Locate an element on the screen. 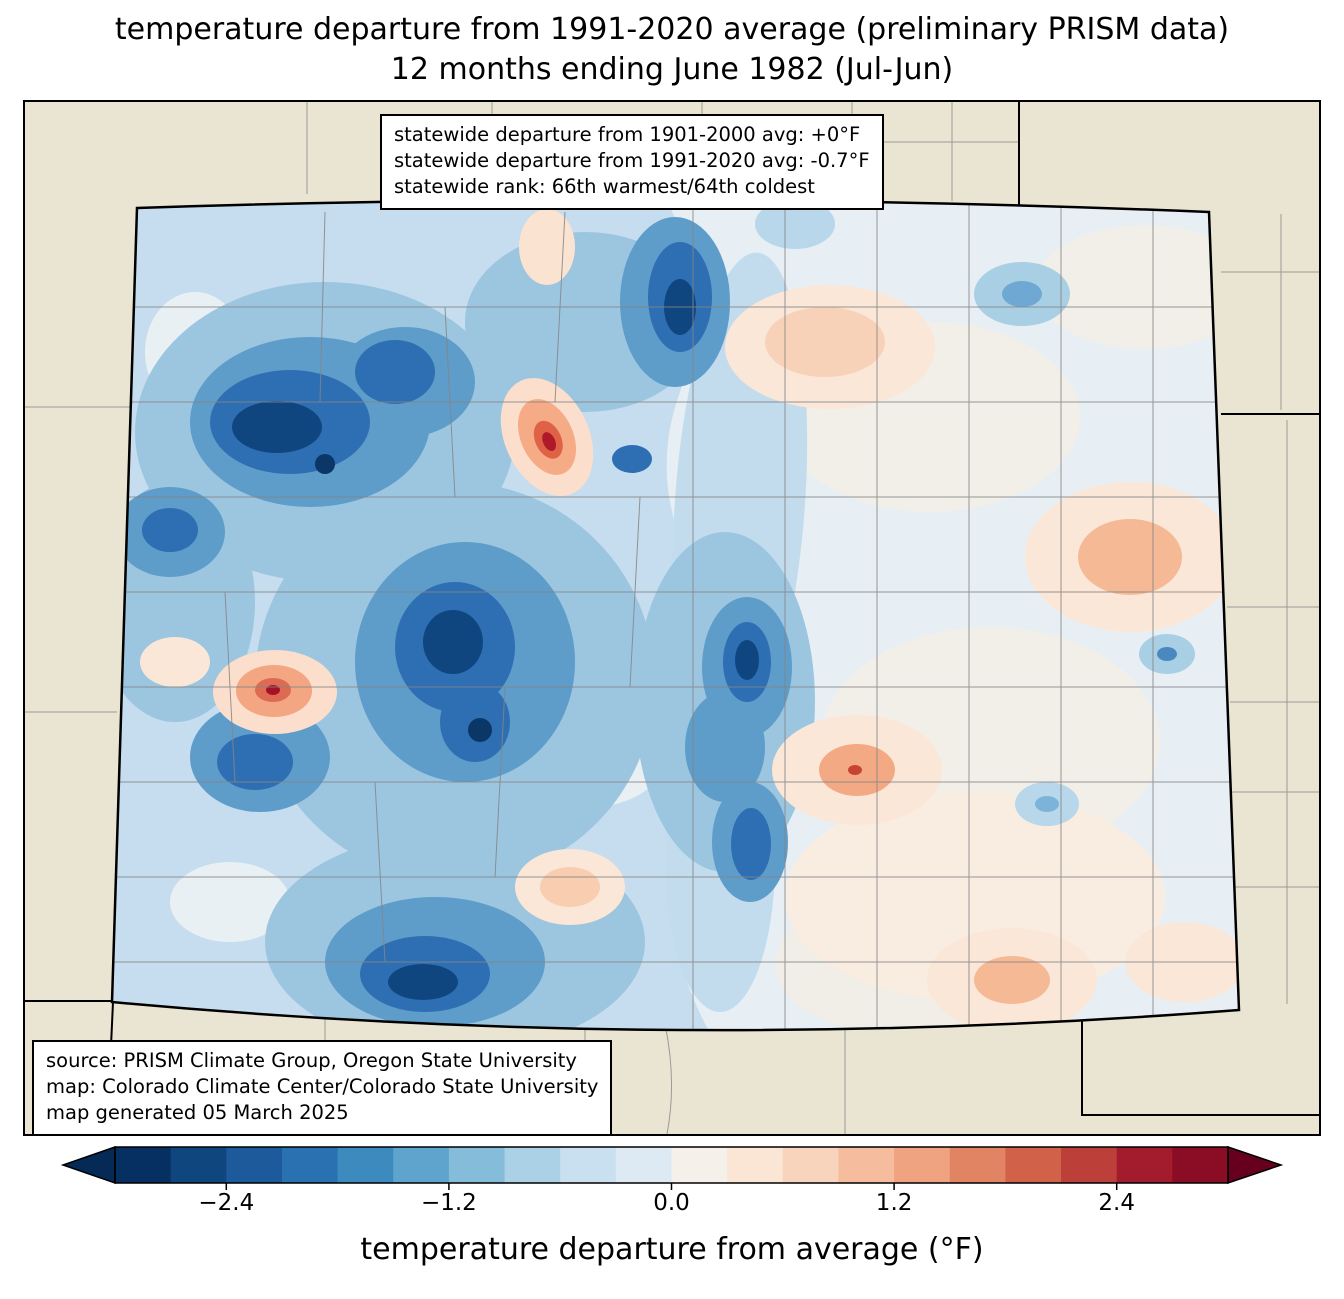  colorbar-tick-labels: −2.4 −1.2 0.0 1.2 2.4 is located at coordinates (672, 1206).